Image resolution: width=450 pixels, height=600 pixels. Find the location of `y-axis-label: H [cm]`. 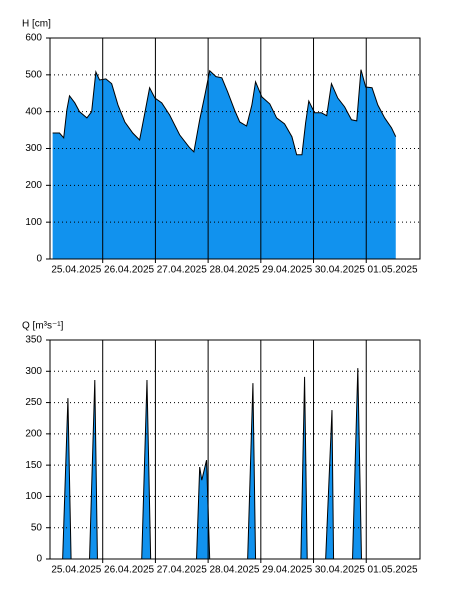

y-axis-label: H [cm] is located at coordinates (36, 24).